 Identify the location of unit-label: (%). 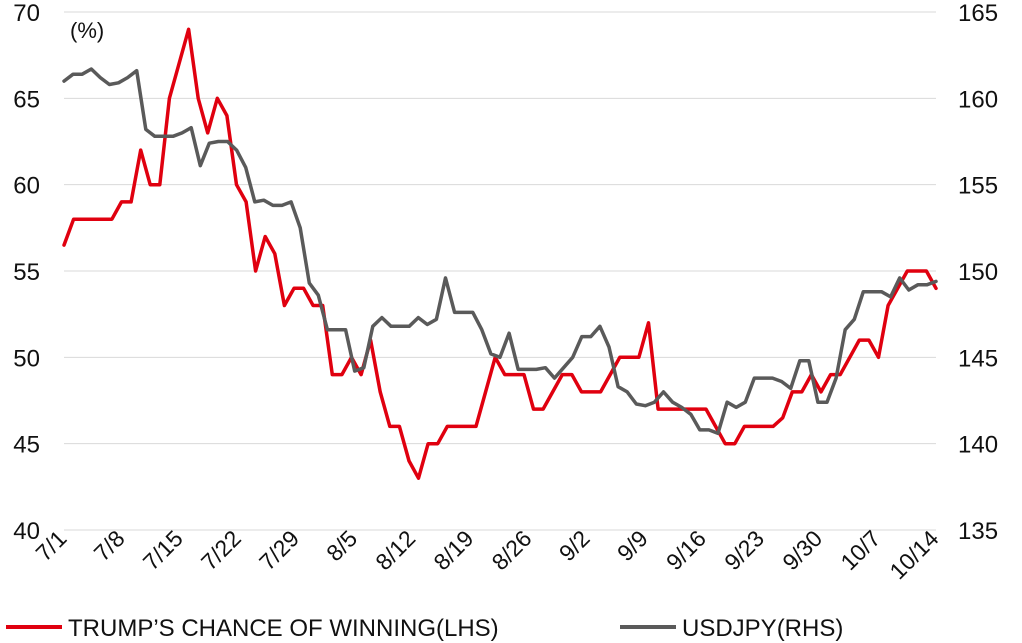
(87, 30).